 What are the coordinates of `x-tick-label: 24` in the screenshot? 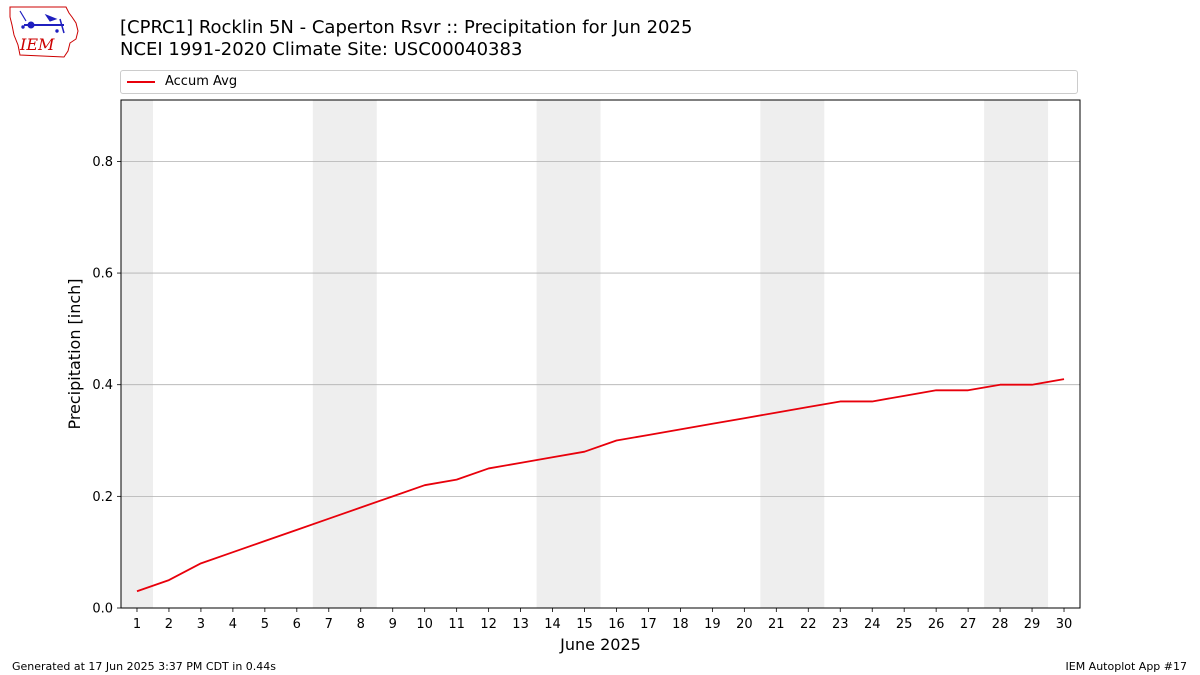 It's located at (872, 624).